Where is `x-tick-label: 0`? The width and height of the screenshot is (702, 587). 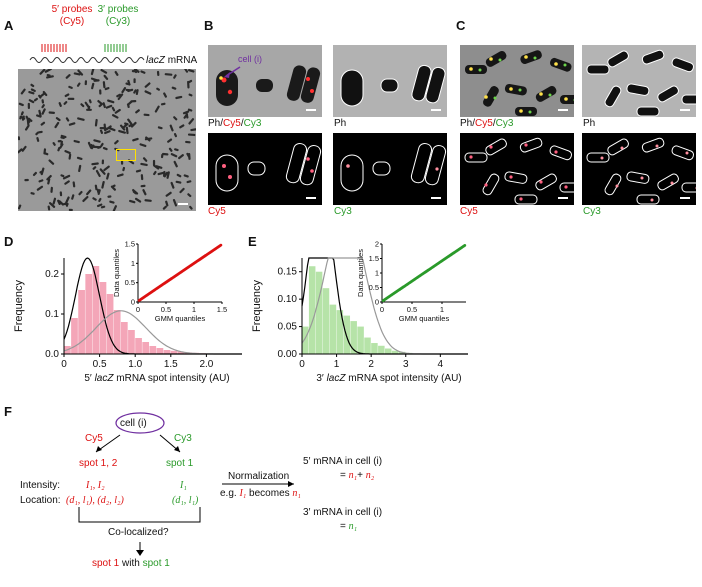 x-tick-label: 0 is located at coordinates (64, 364).